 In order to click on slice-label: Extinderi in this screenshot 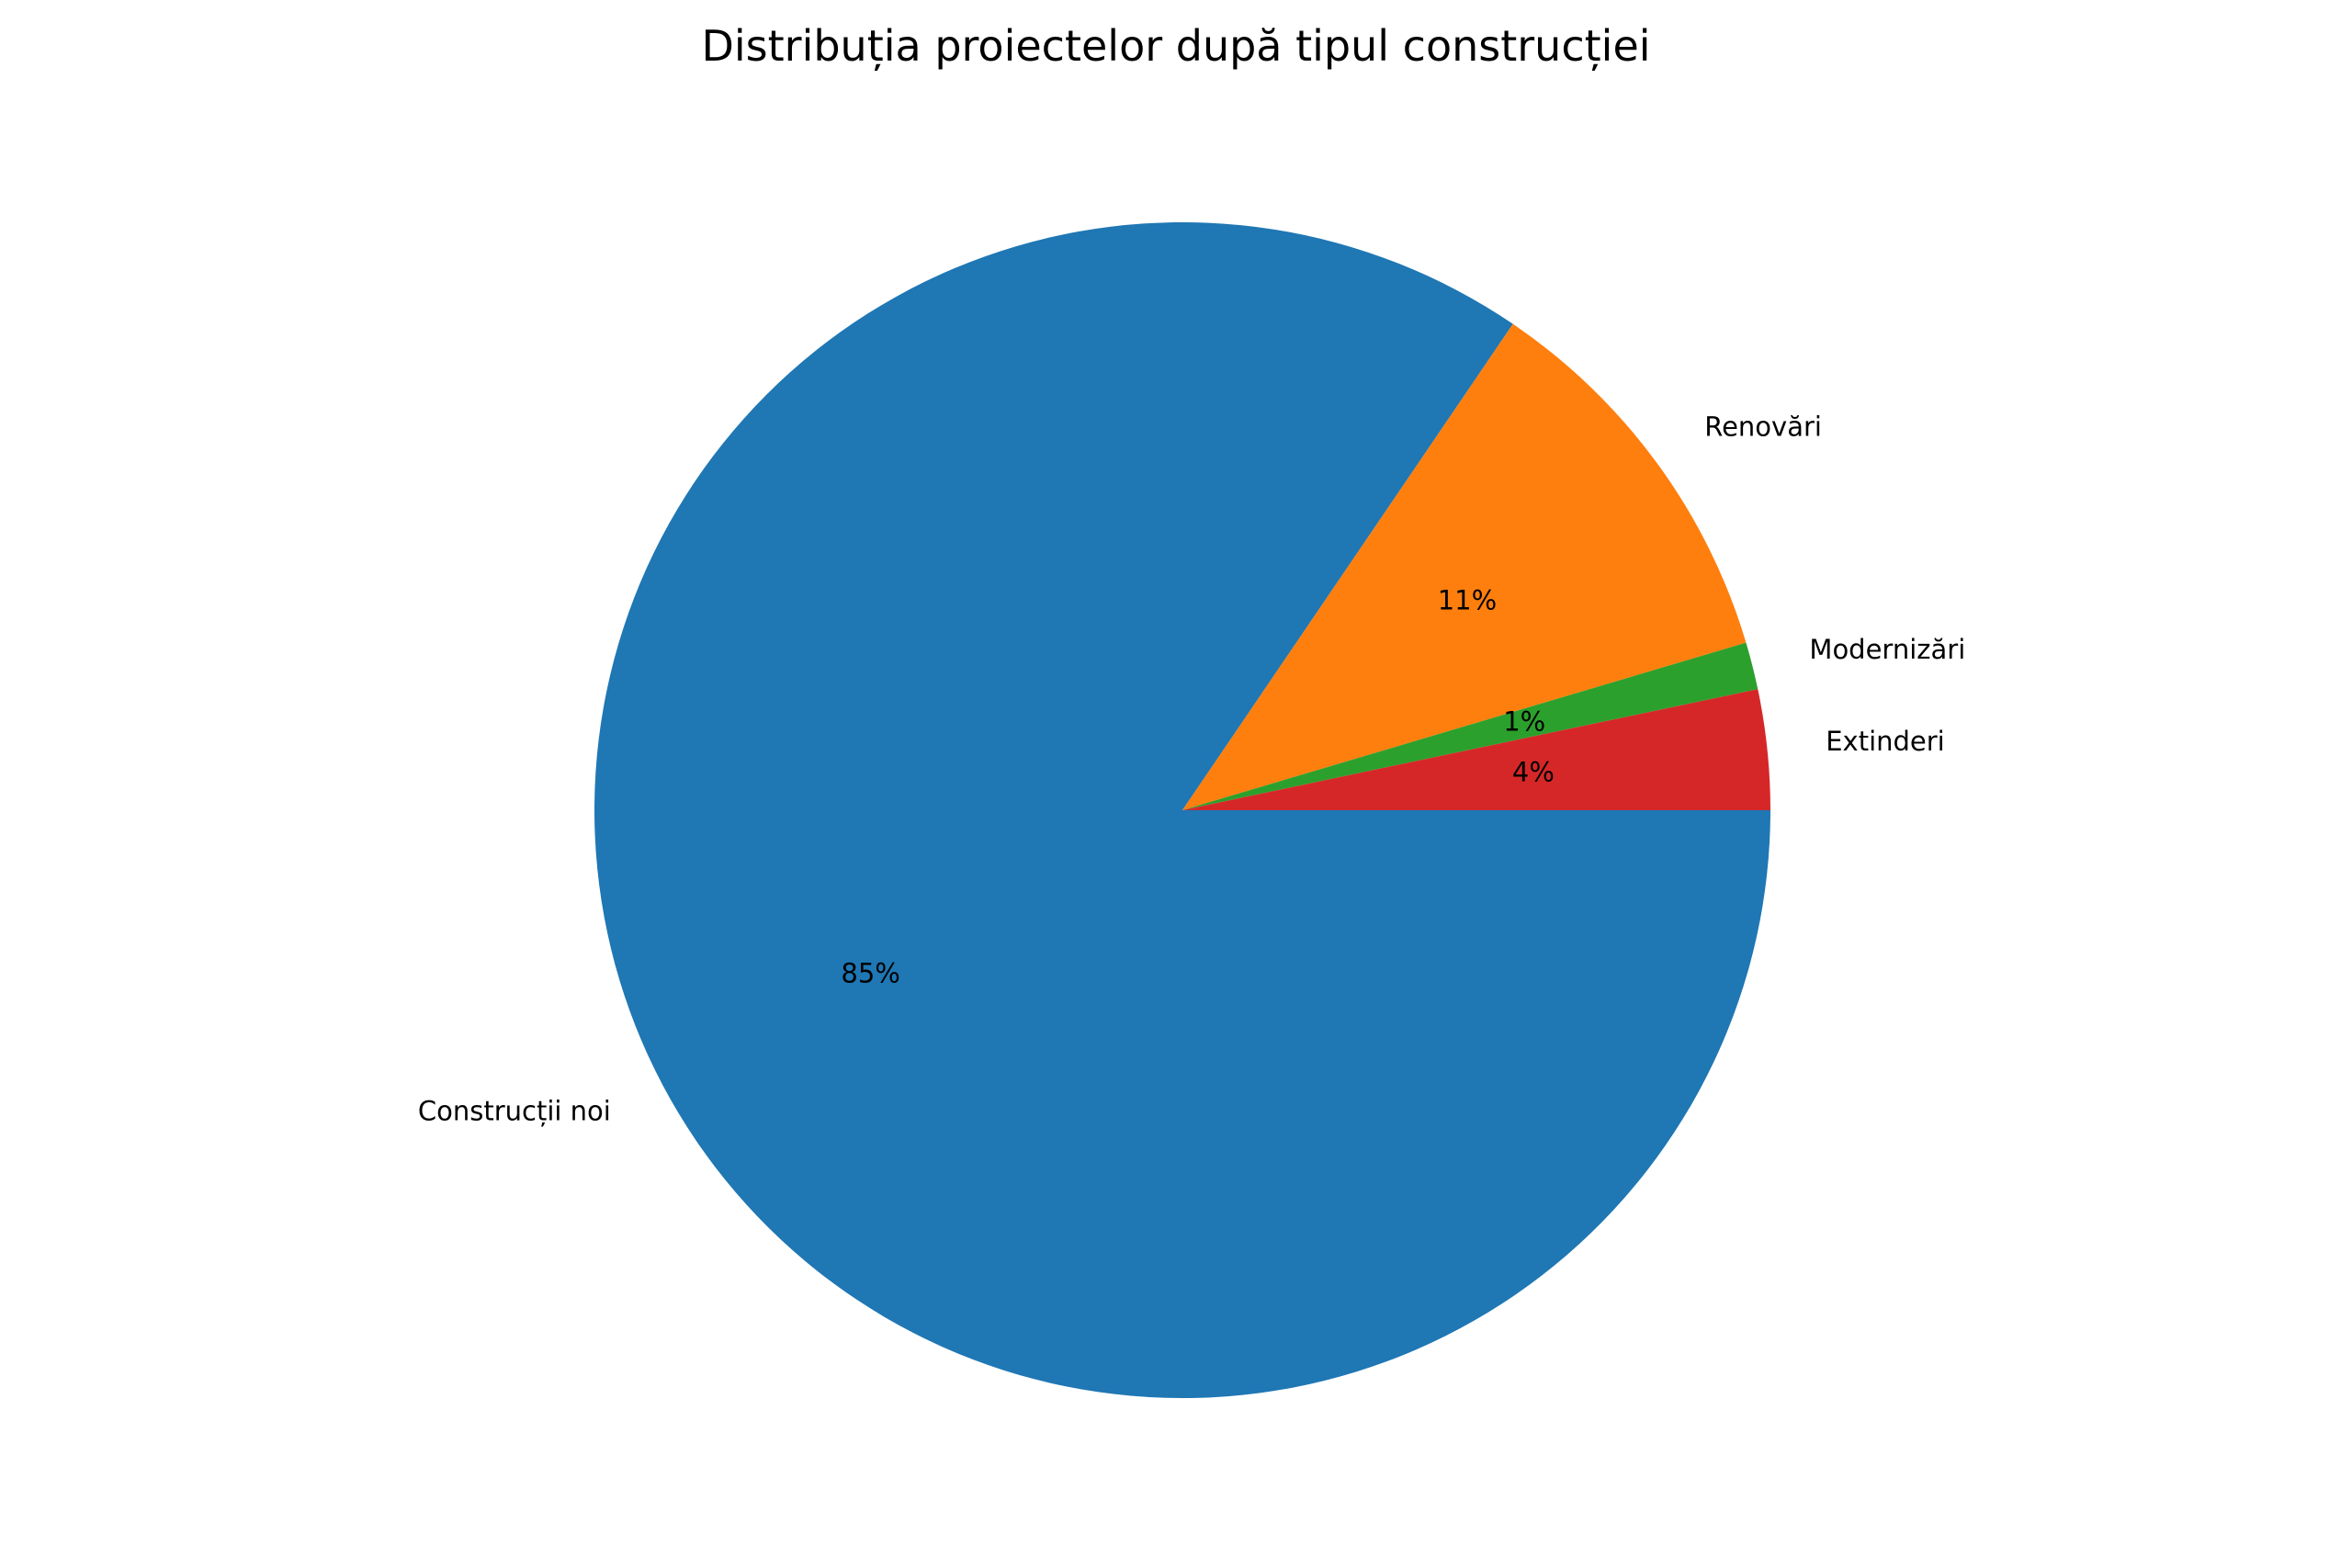, I will do `click(1886, 742)`.